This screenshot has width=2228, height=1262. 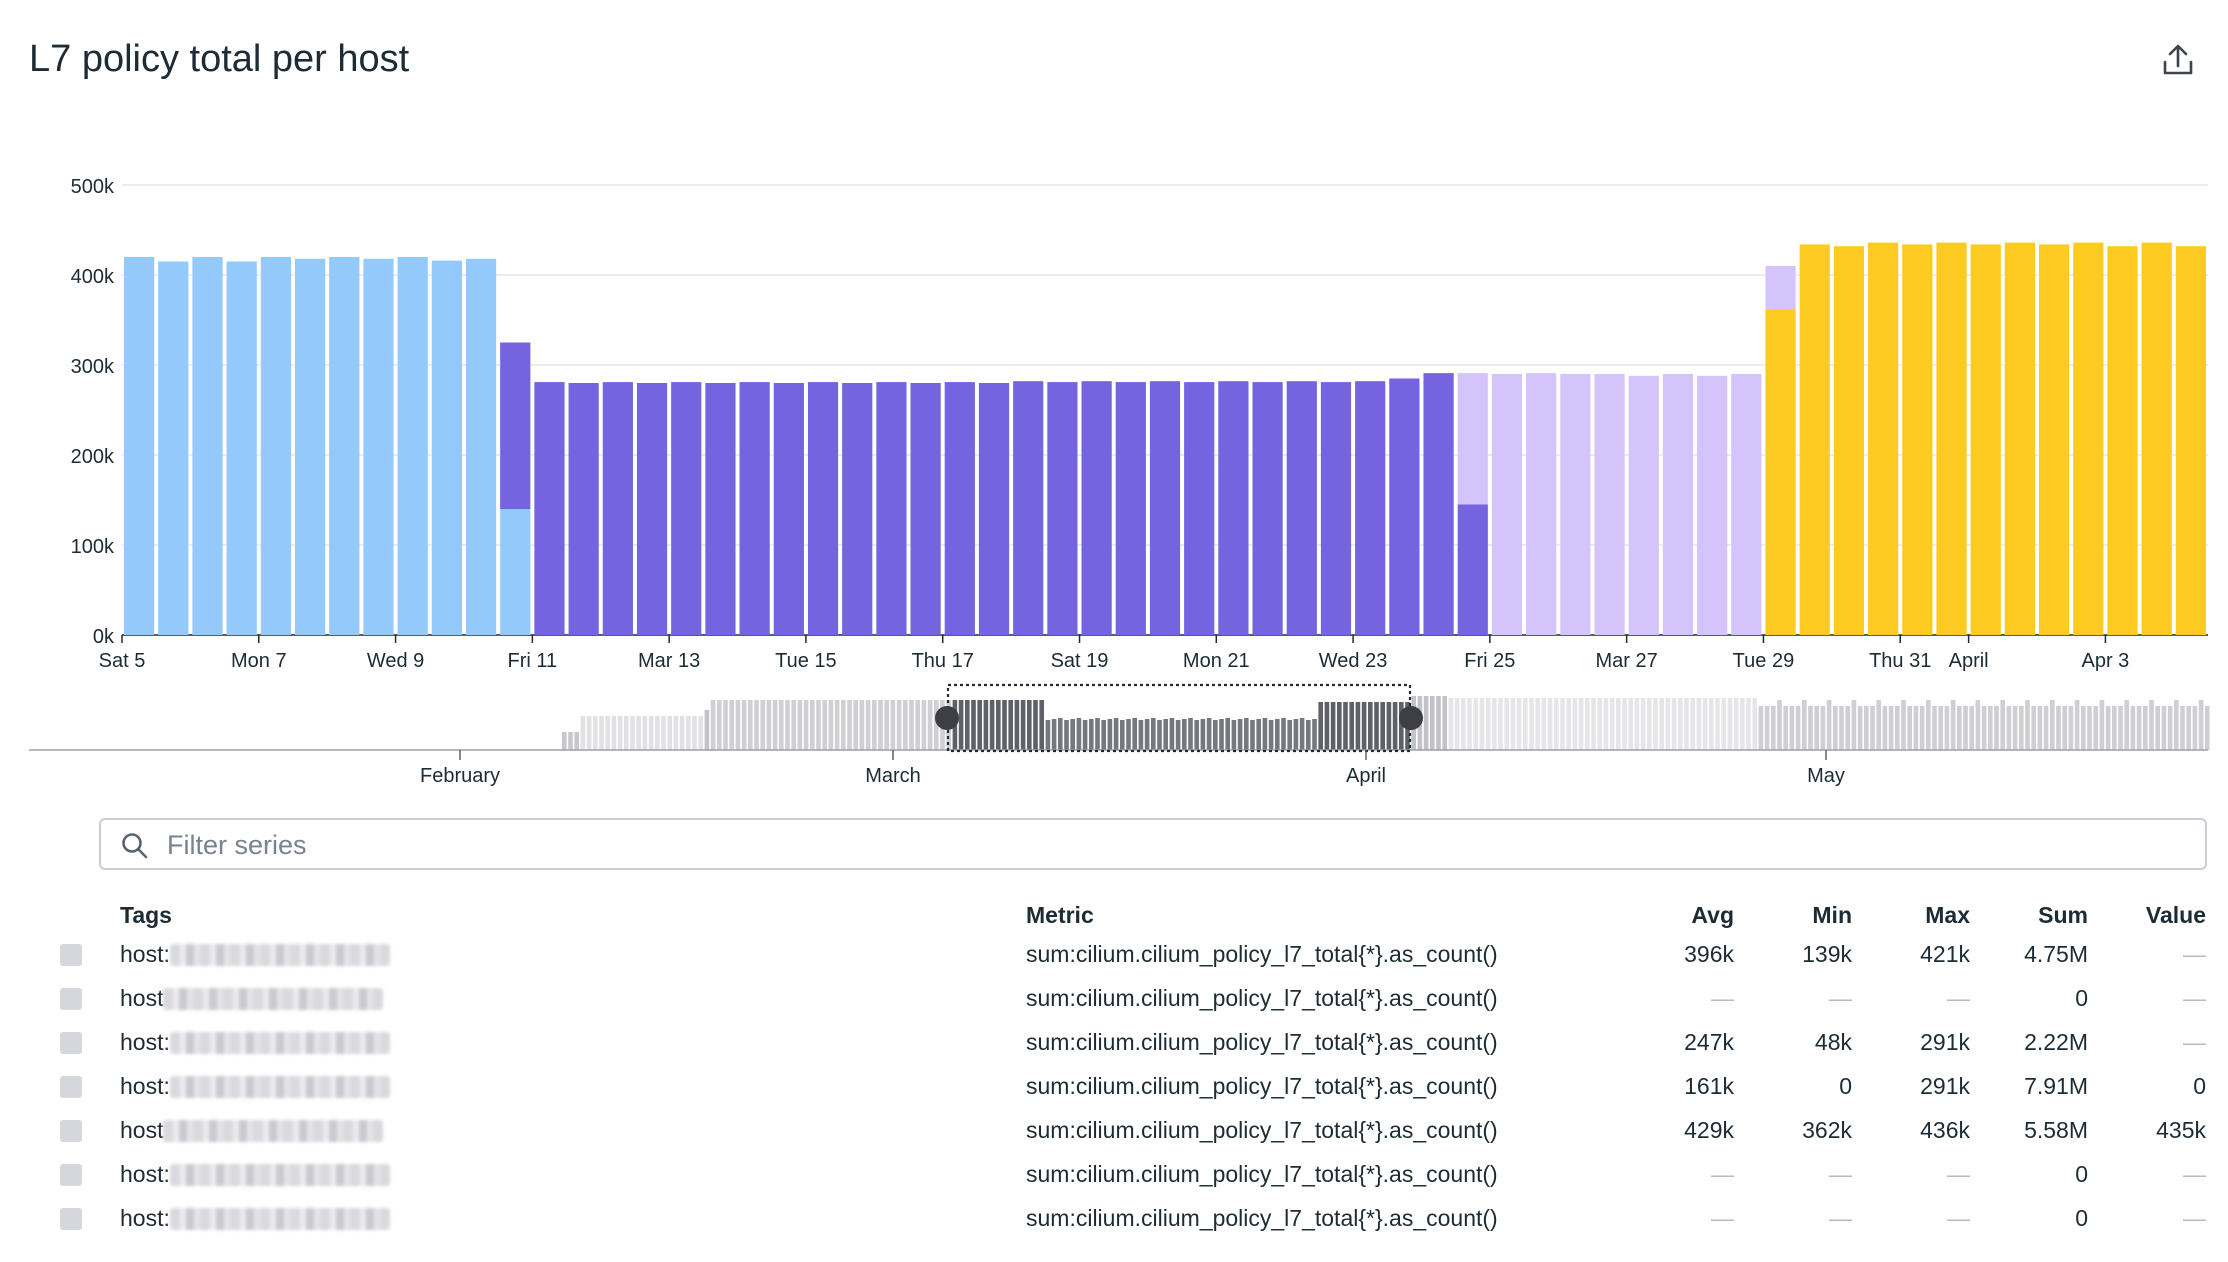 I want to click on legend-header-min: Min, so click(x=1832, y=914).